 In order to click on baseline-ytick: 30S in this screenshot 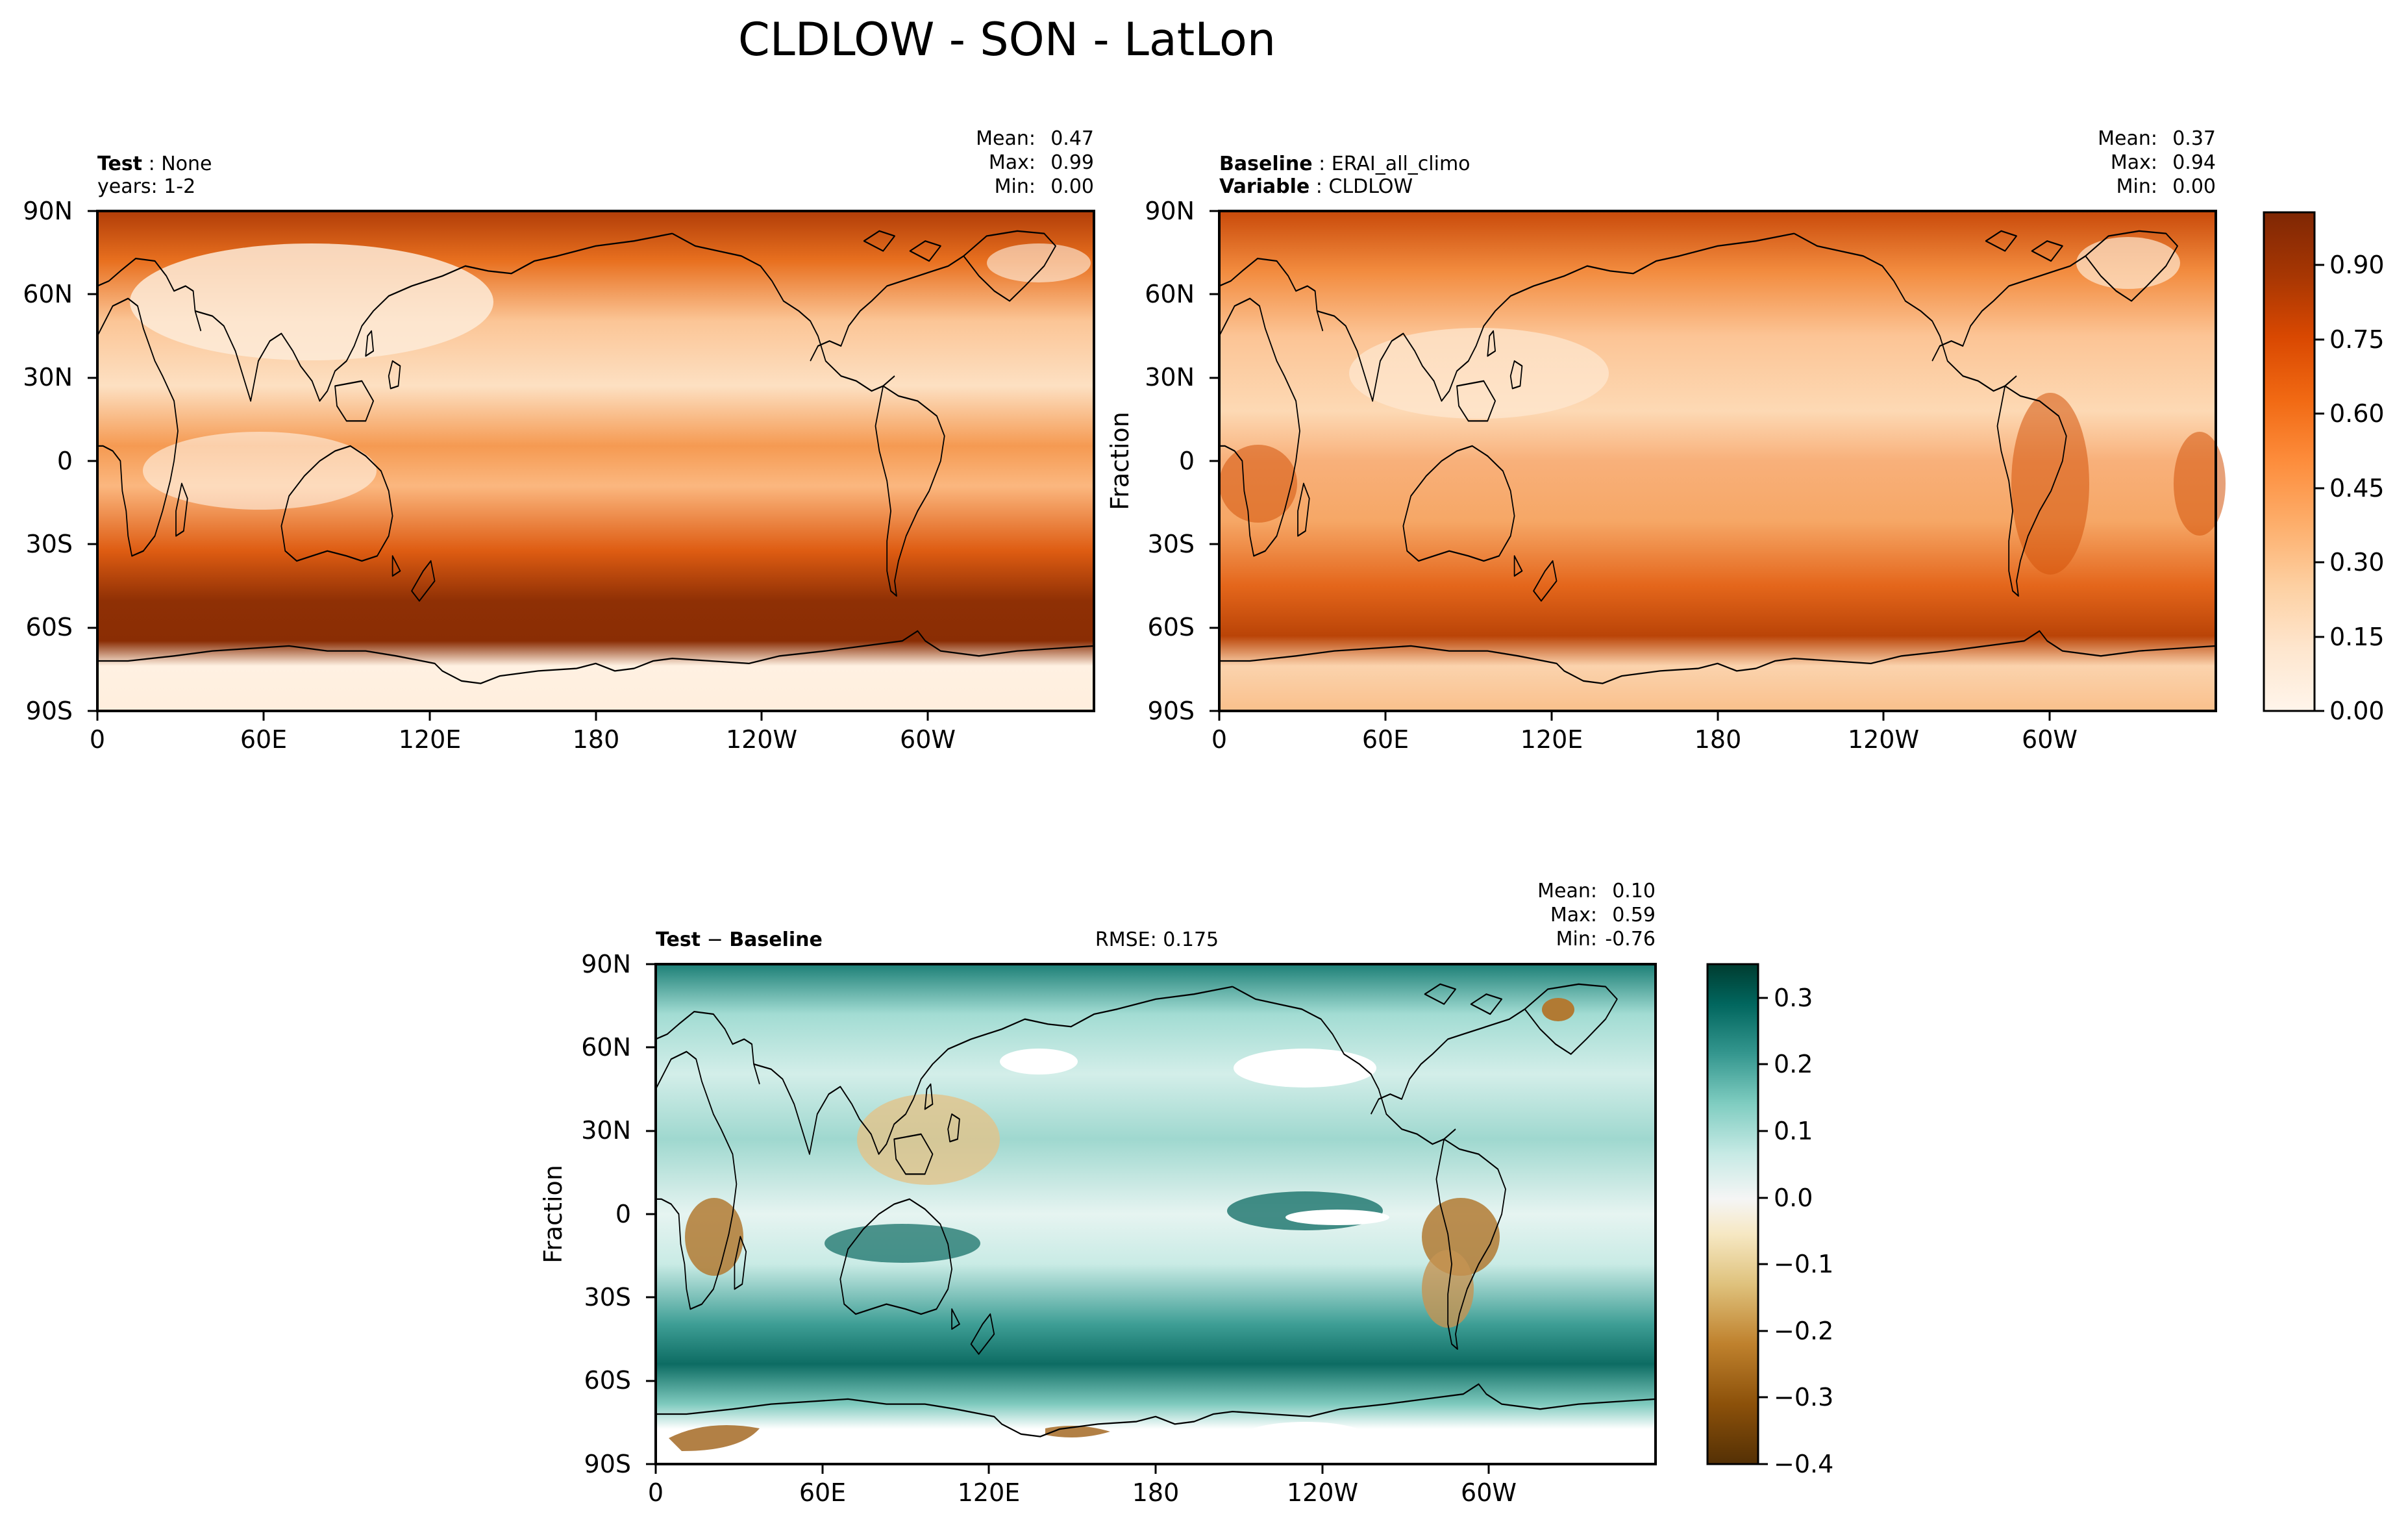, I will do `click(1171, 544)`.